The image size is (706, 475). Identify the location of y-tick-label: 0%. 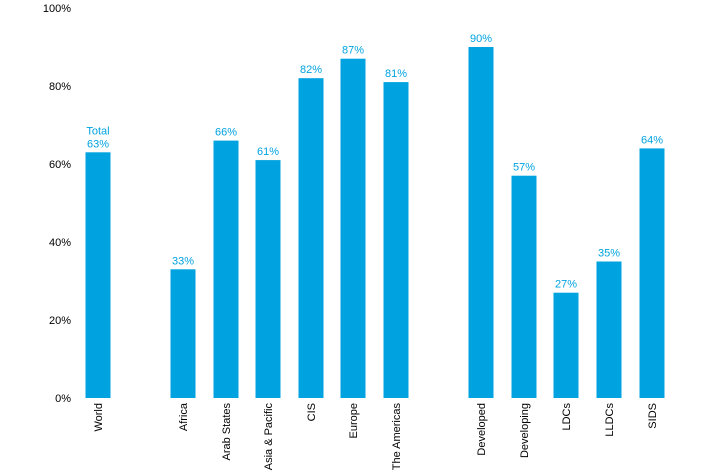
(63, 399).